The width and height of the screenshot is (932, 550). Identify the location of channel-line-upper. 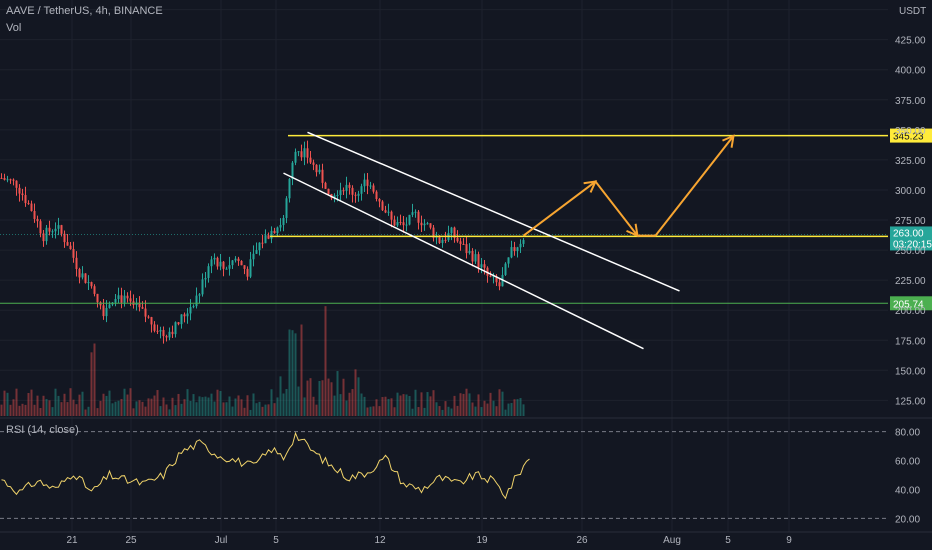
(493, 211).